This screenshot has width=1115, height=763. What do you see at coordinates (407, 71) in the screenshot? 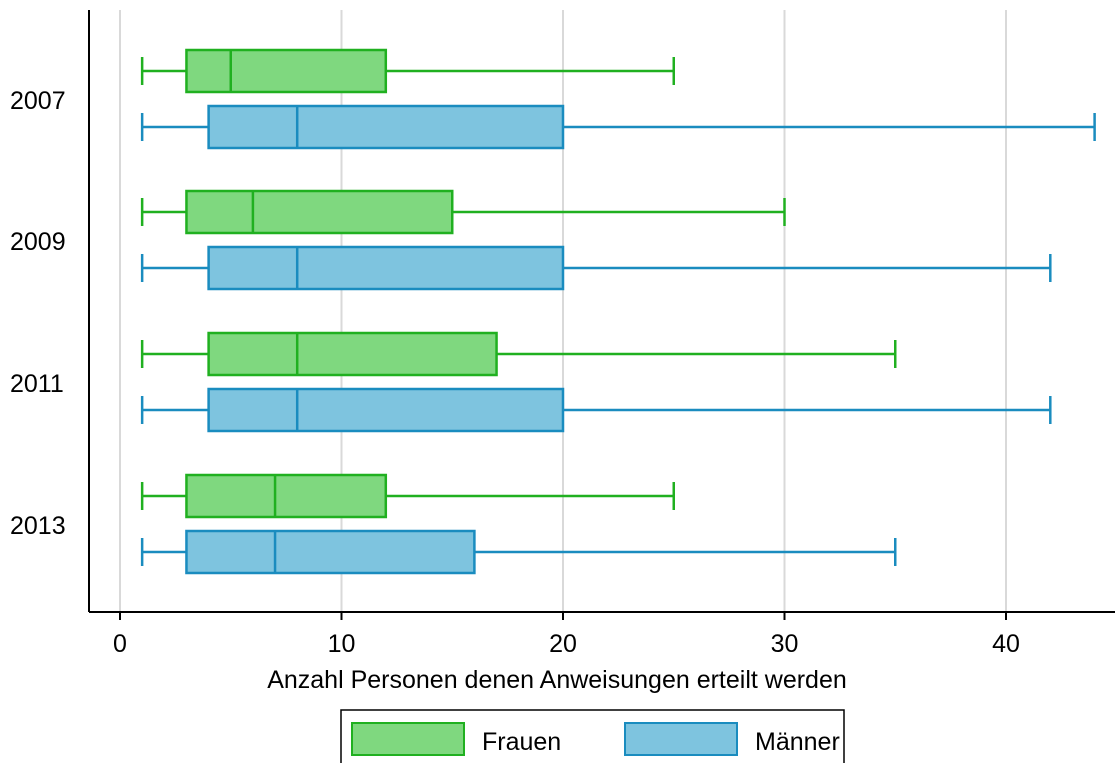
I see `box-frauen-2007` at bounding box center [407, 71].